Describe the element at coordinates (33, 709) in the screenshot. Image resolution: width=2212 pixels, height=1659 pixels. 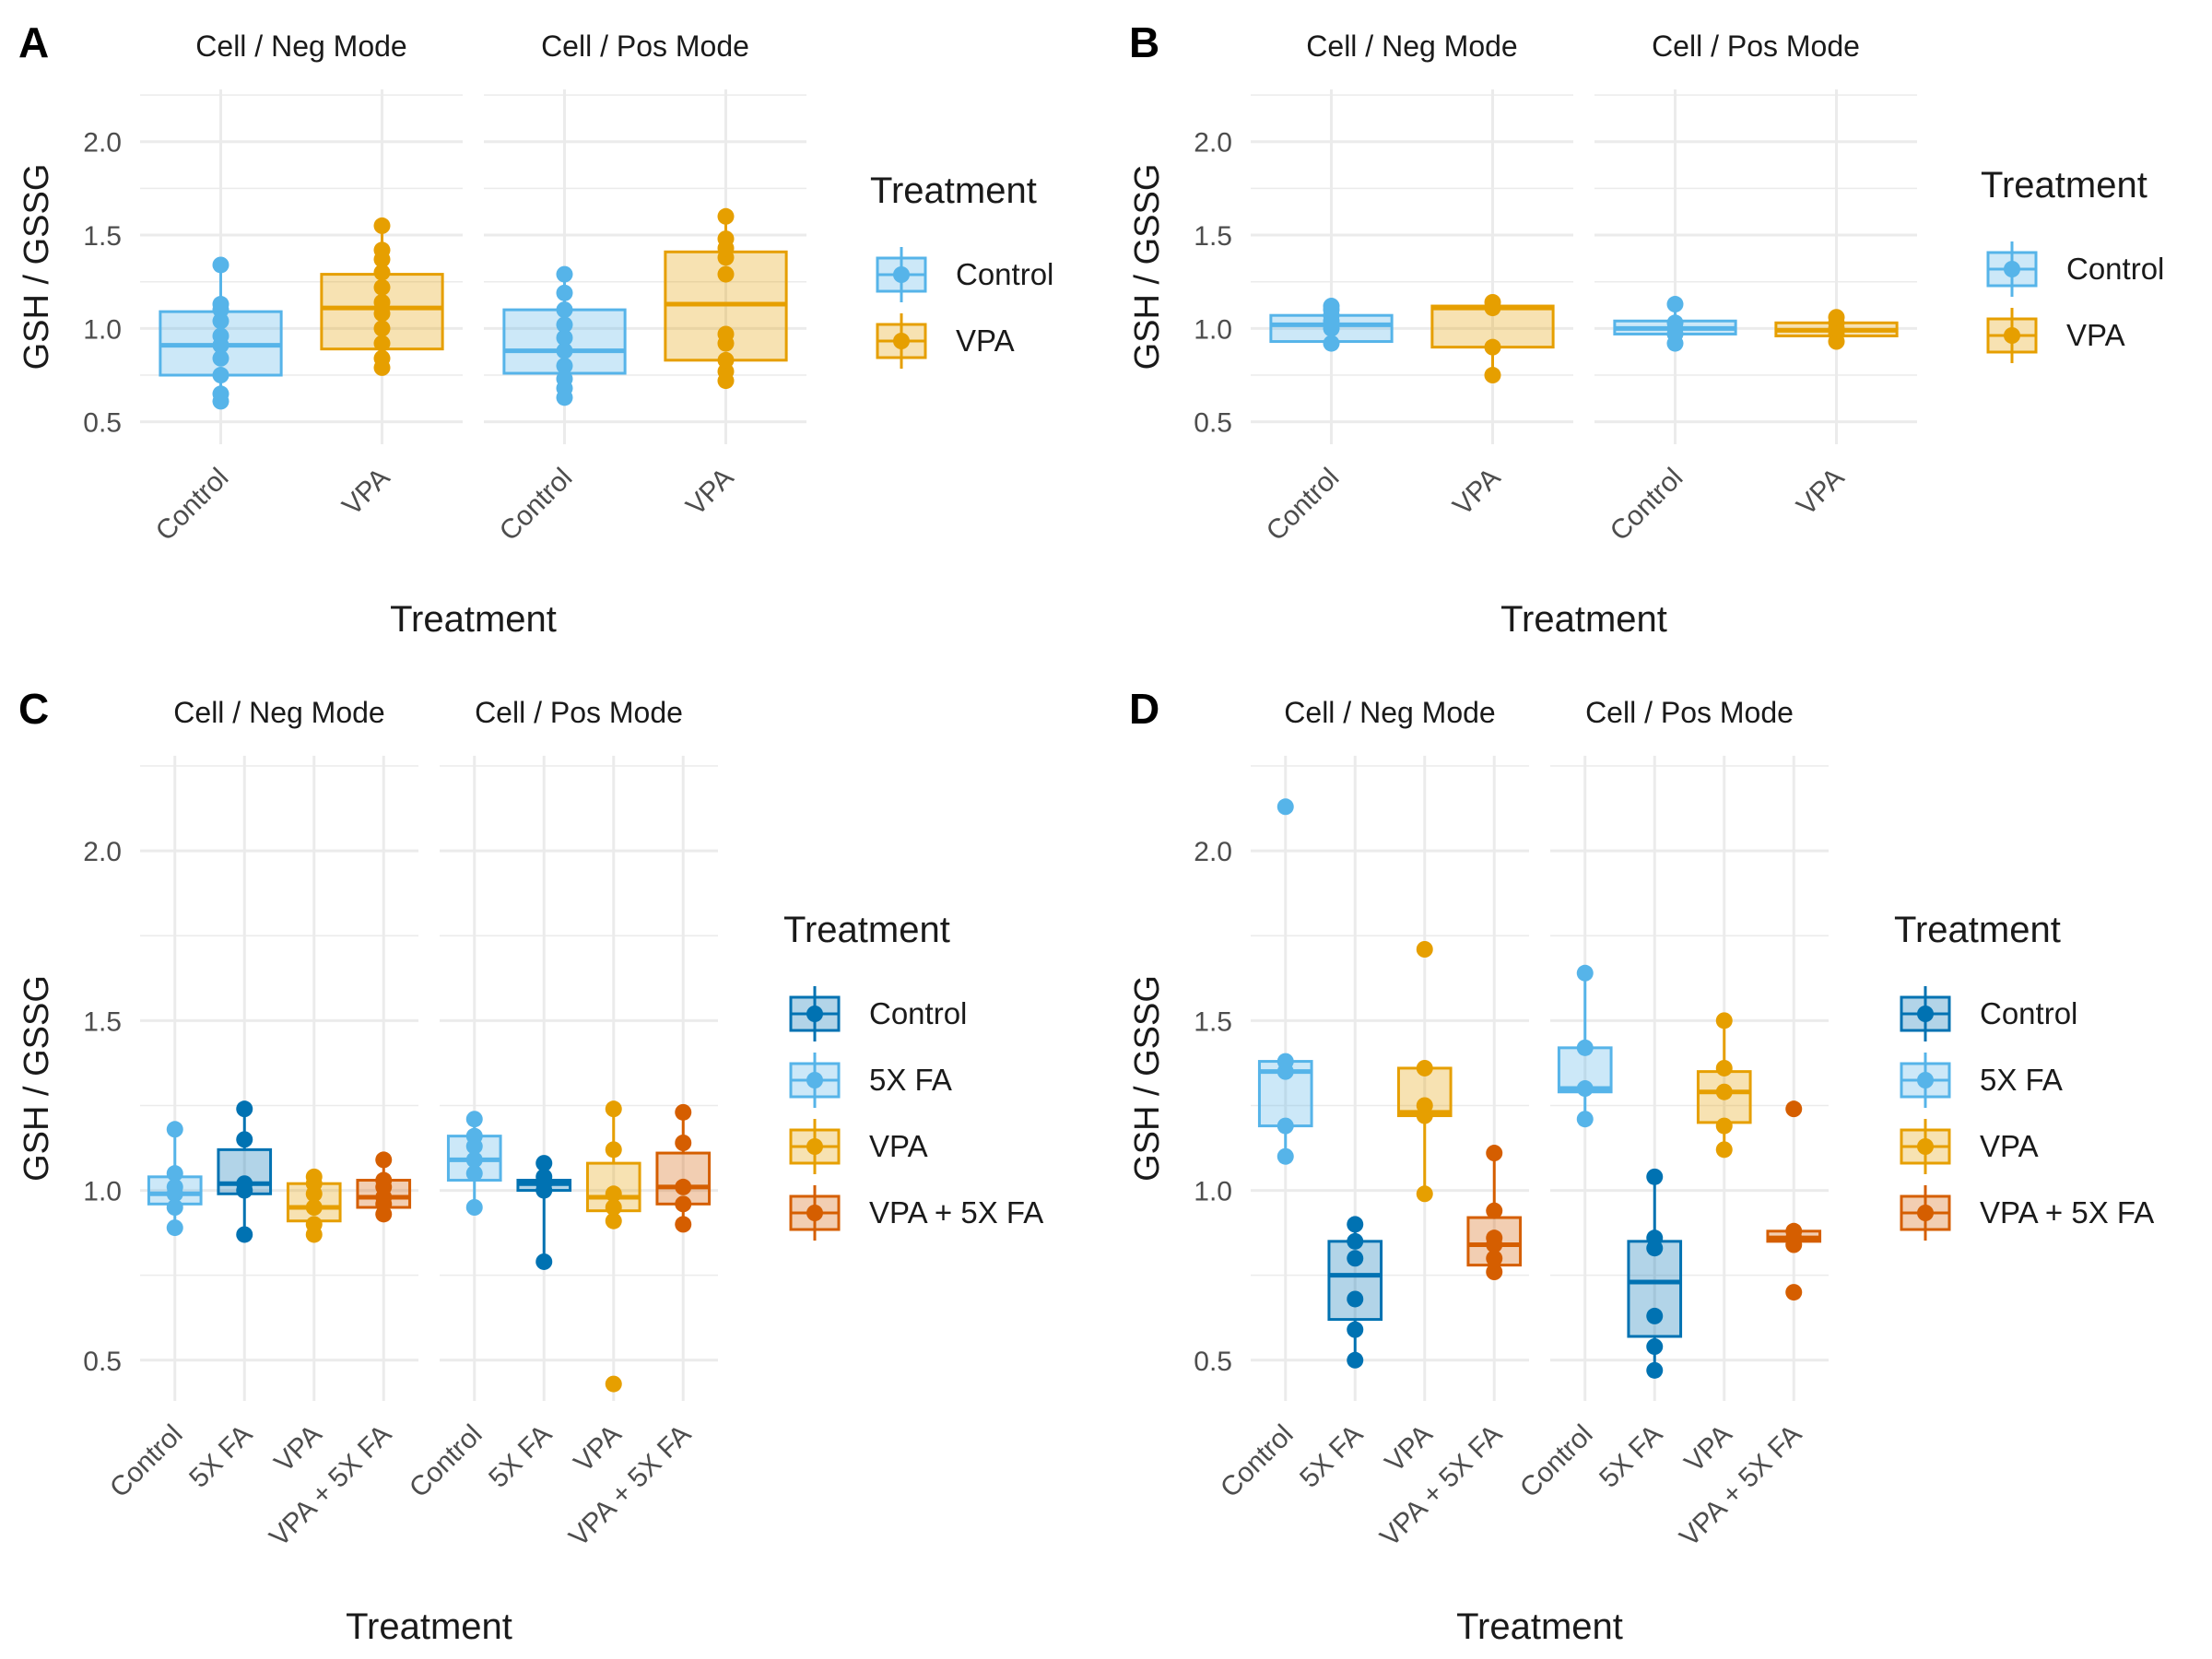
I see `panel-label: C` at that location.